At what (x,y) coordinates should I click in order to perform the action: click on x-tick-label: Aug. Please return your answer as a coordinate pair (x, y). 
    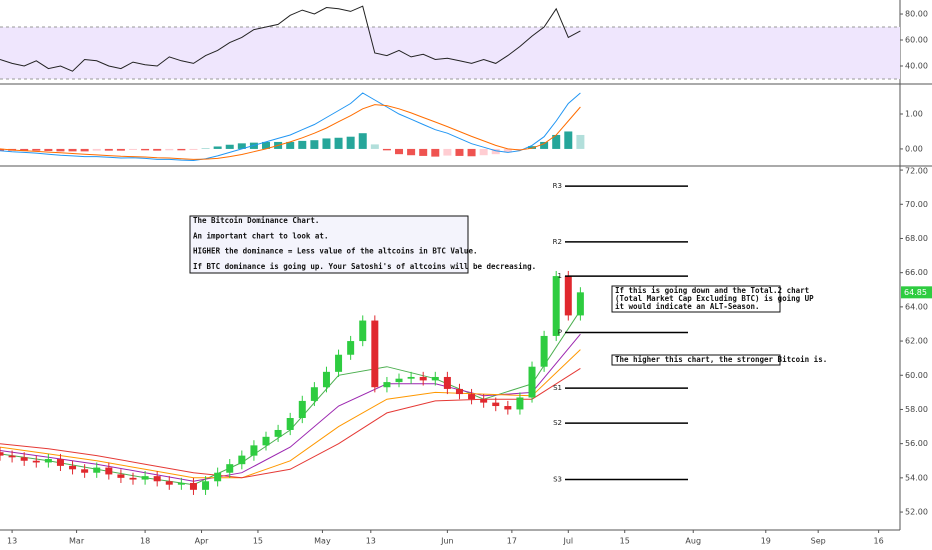
    Looking at the image, I should click on (693, 541).